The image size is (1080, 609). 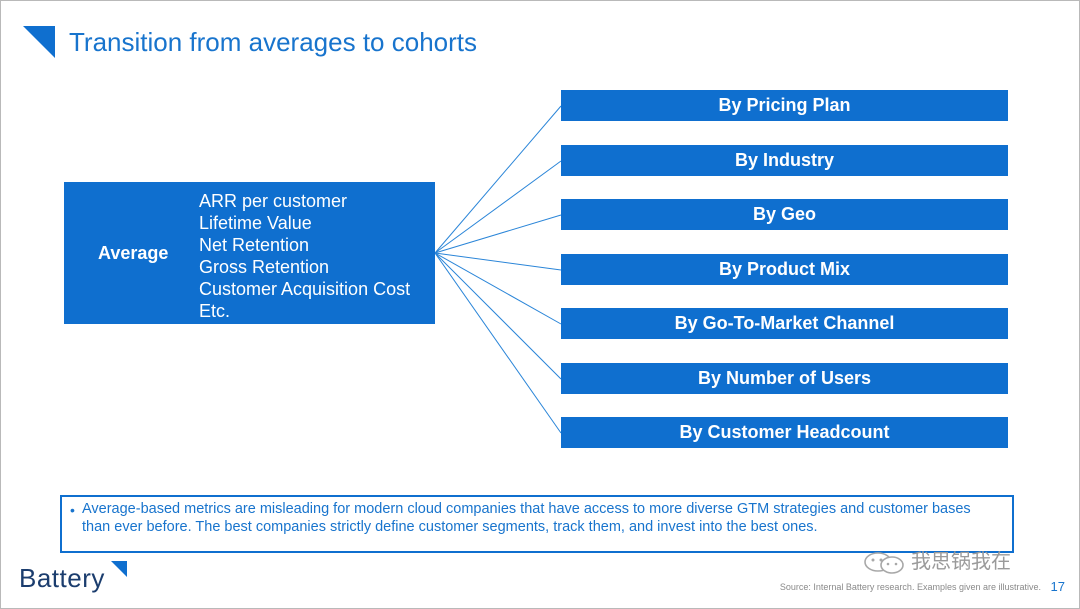 I want to click on metric-item: Net Retention, so click(x=254, y=245).